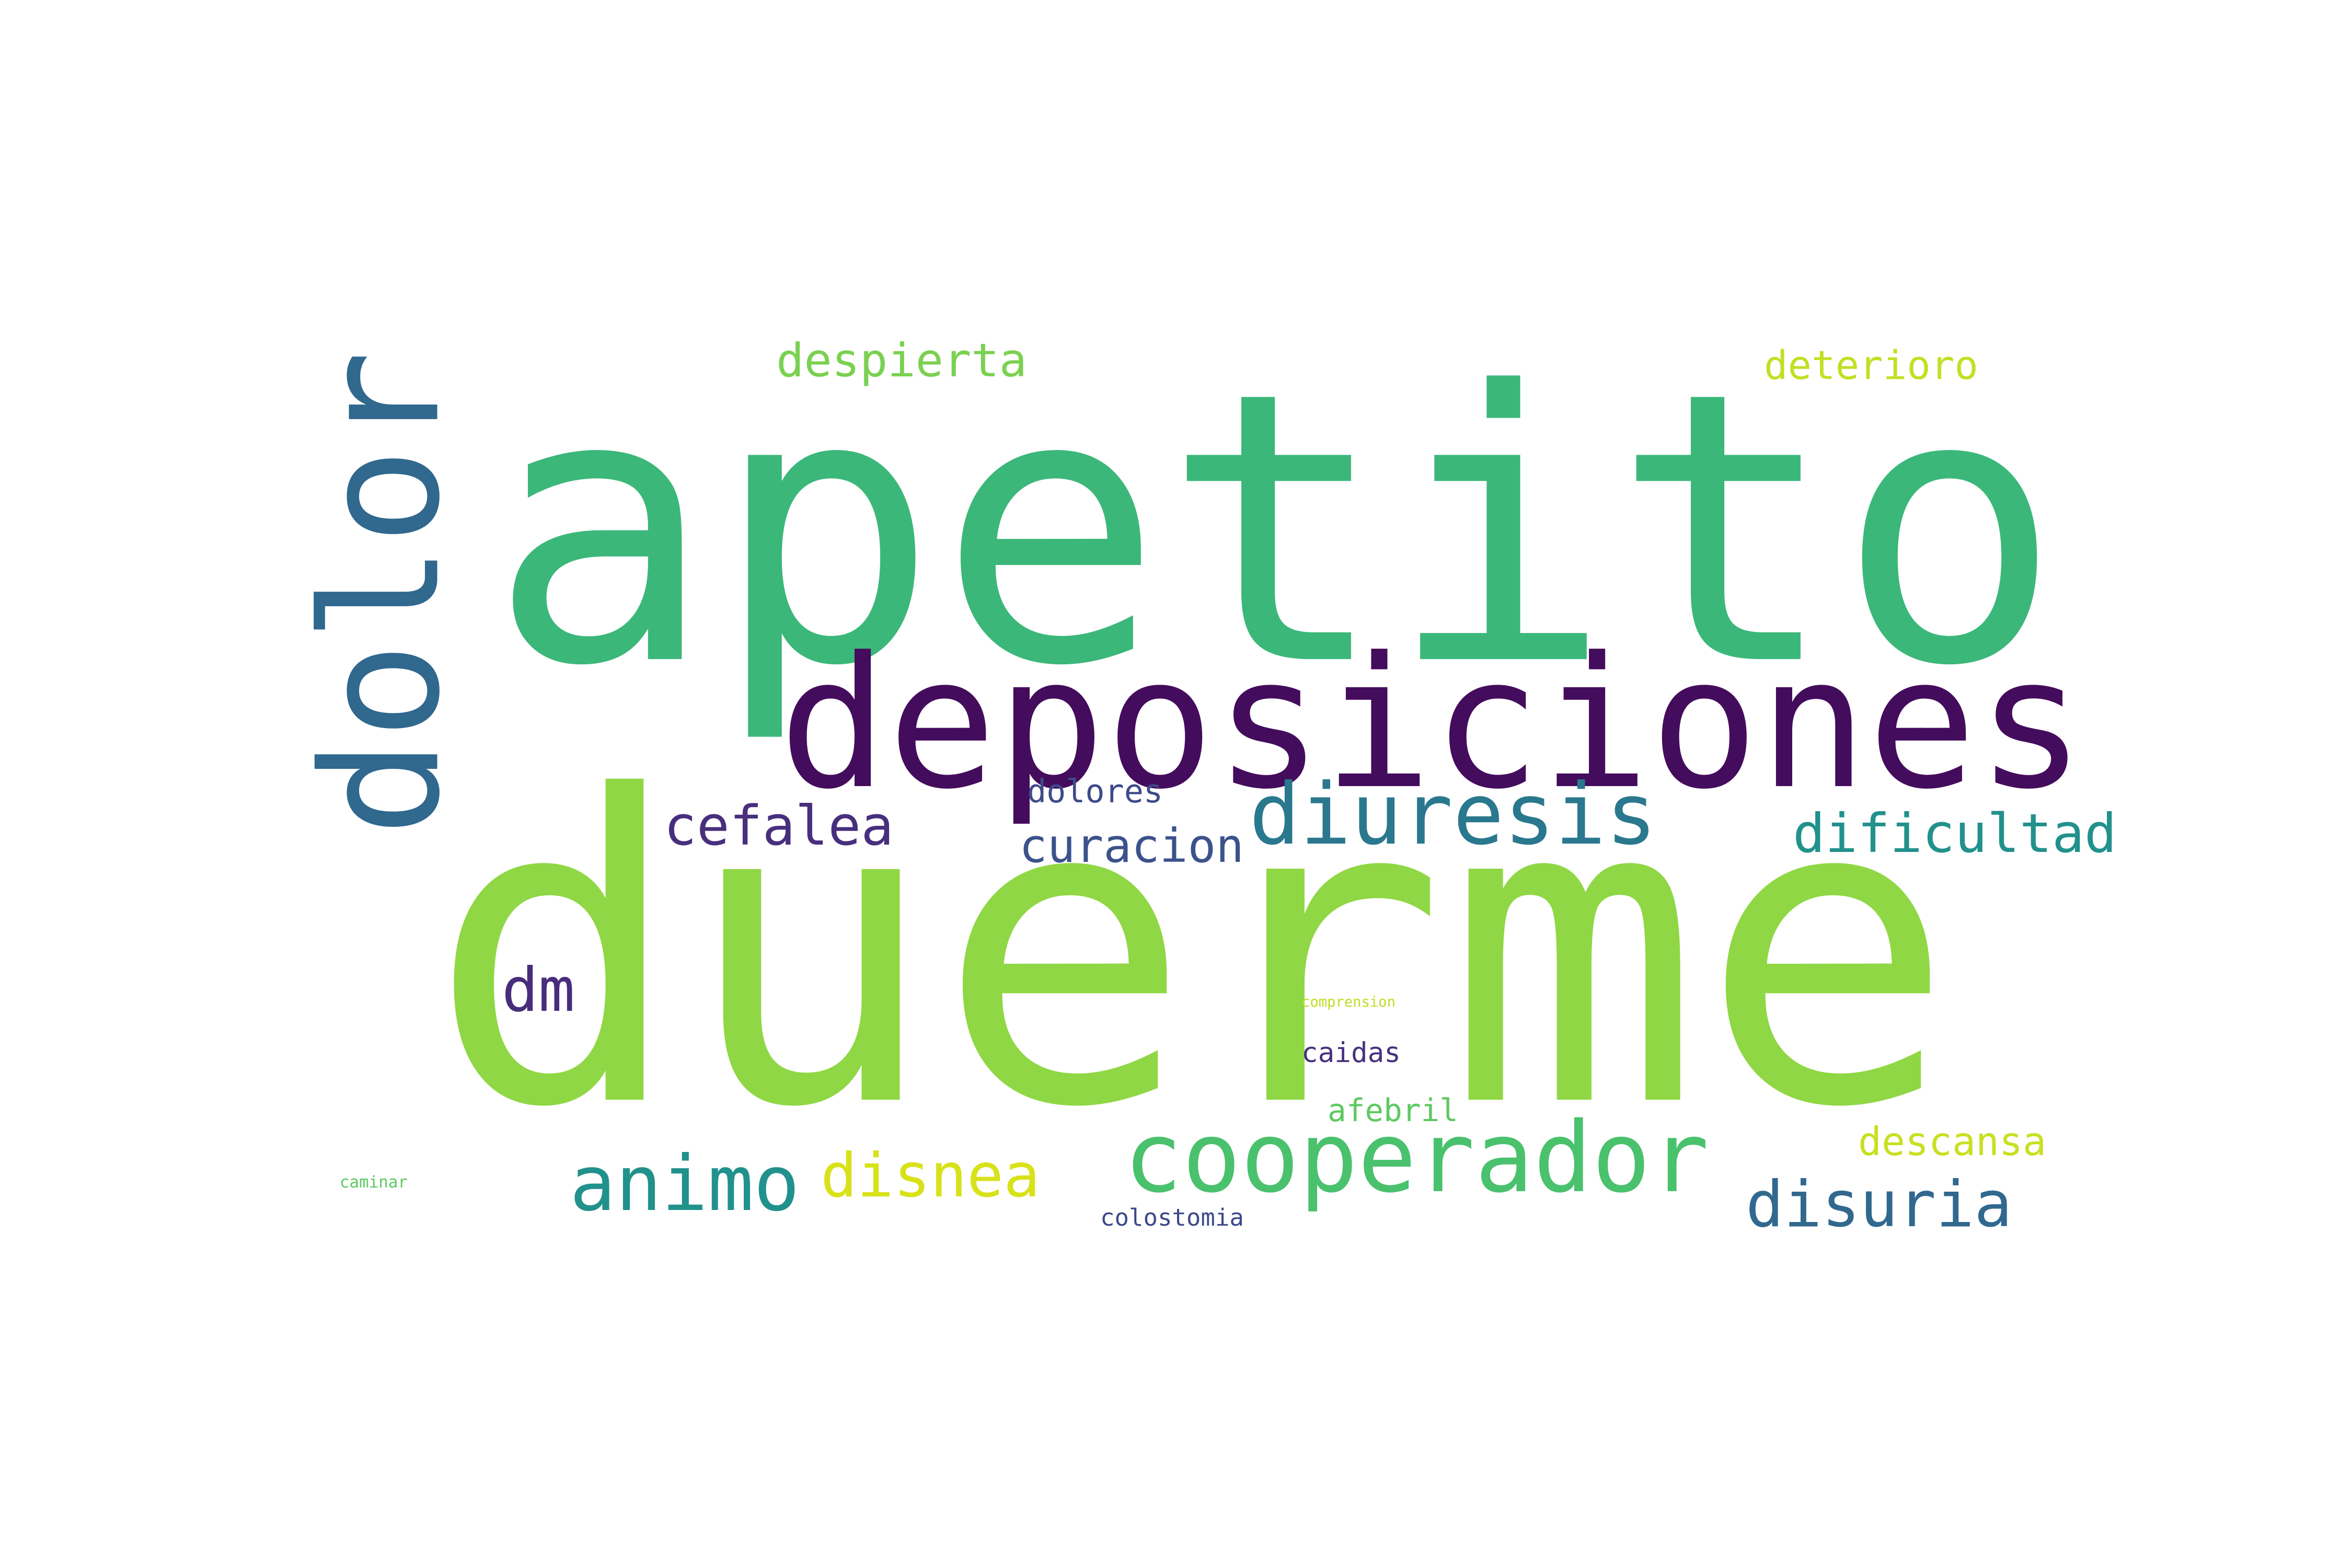 The image size is (2352, 1568). I want to click on word-dolor: dolor, so click(381, 593).